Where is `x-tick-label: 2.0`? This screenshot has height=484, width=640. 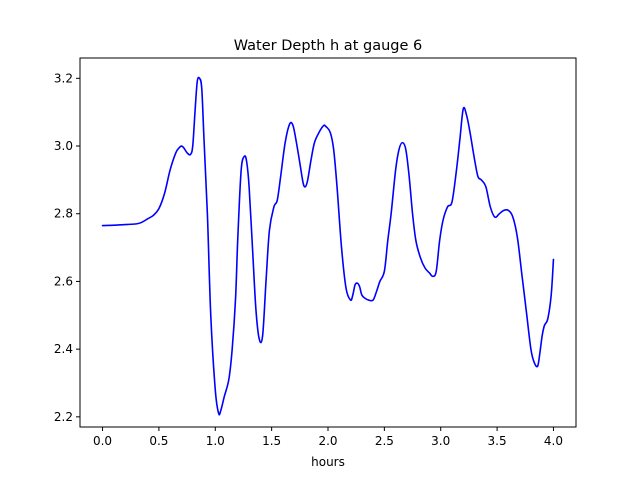
x-tick-label: 2.0 is located at coordinates (327, 441).